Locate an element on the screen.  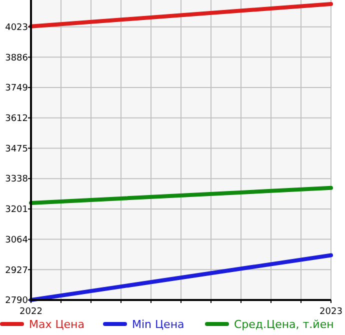
y-tick-label: 3612 is located at coordinates (16, 119).